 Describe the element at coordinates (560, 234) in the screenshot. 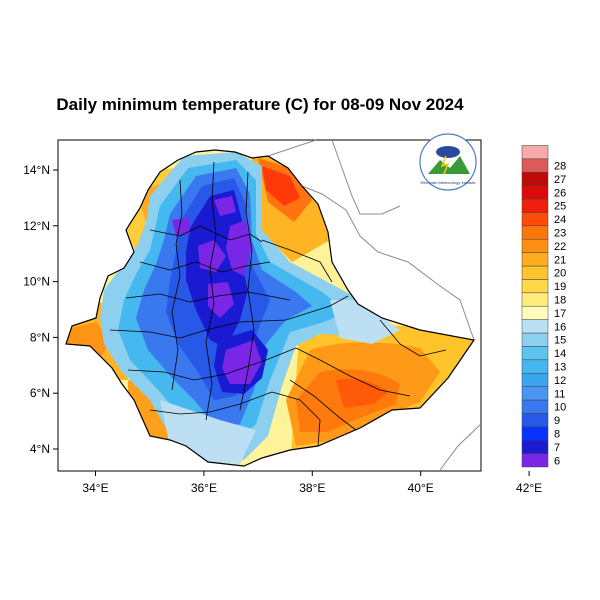

I see `colorbar-label: 23` at that location.